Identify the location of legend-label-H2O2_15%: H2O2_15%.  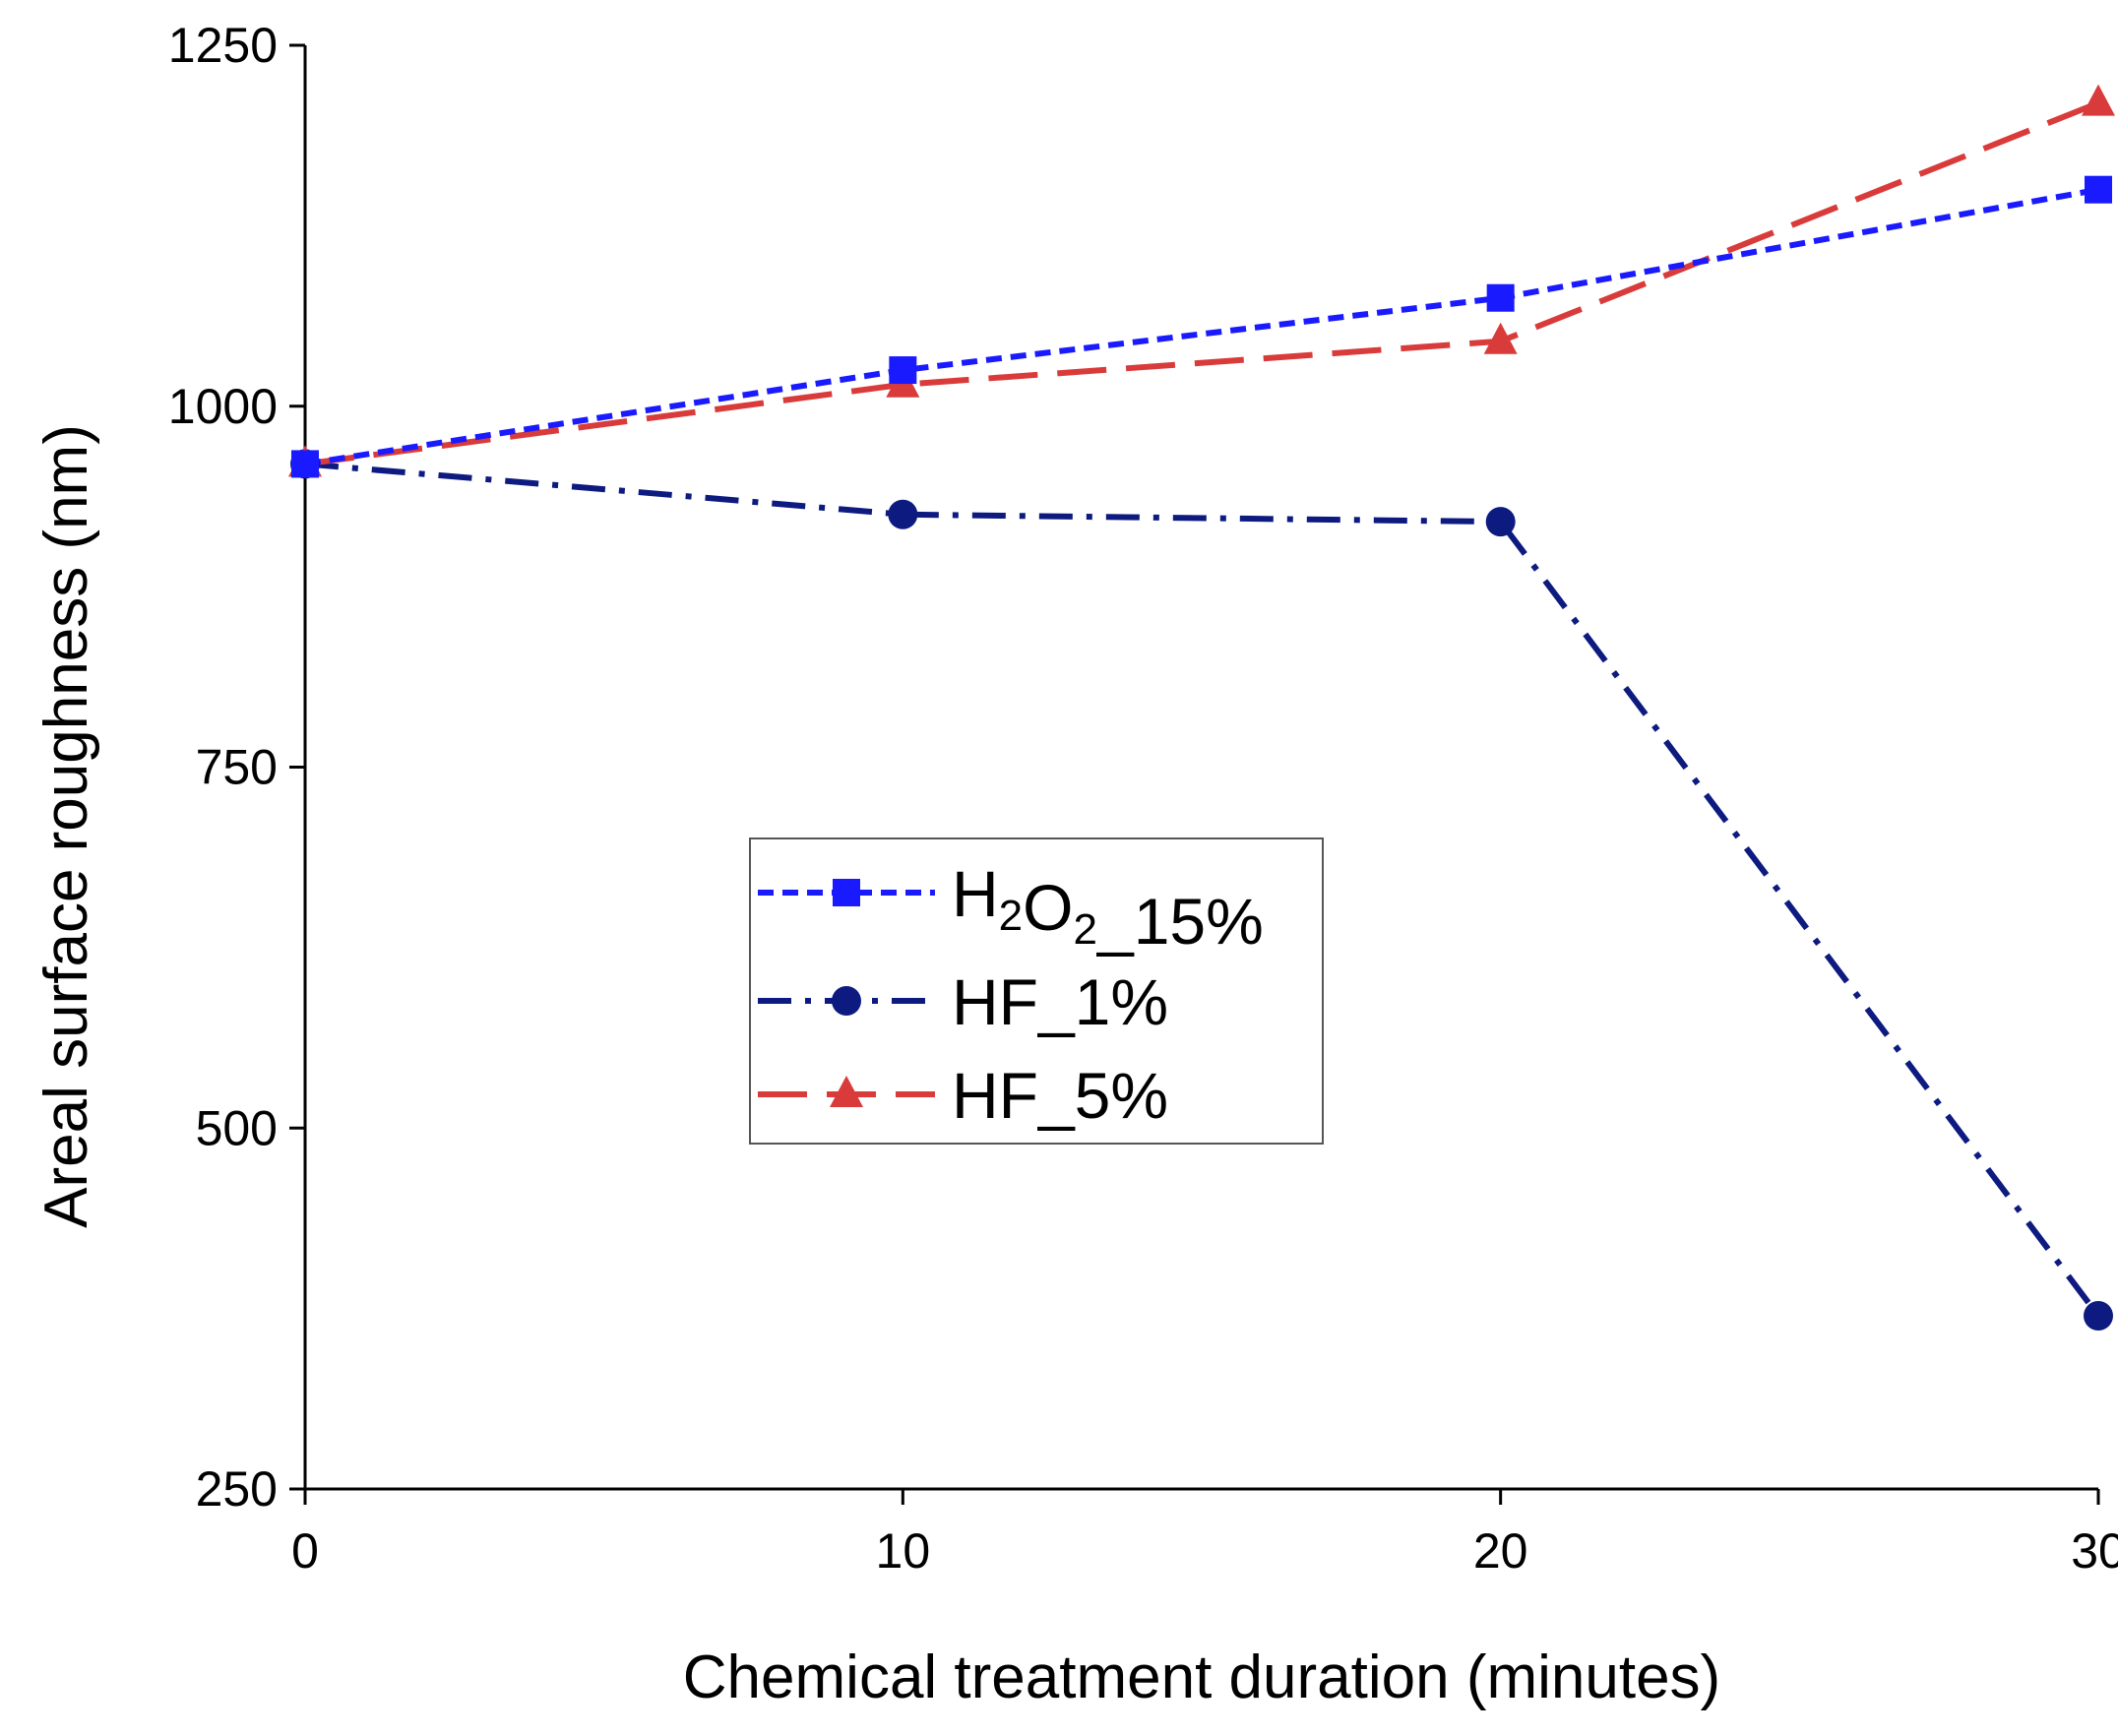
(1108, 907).